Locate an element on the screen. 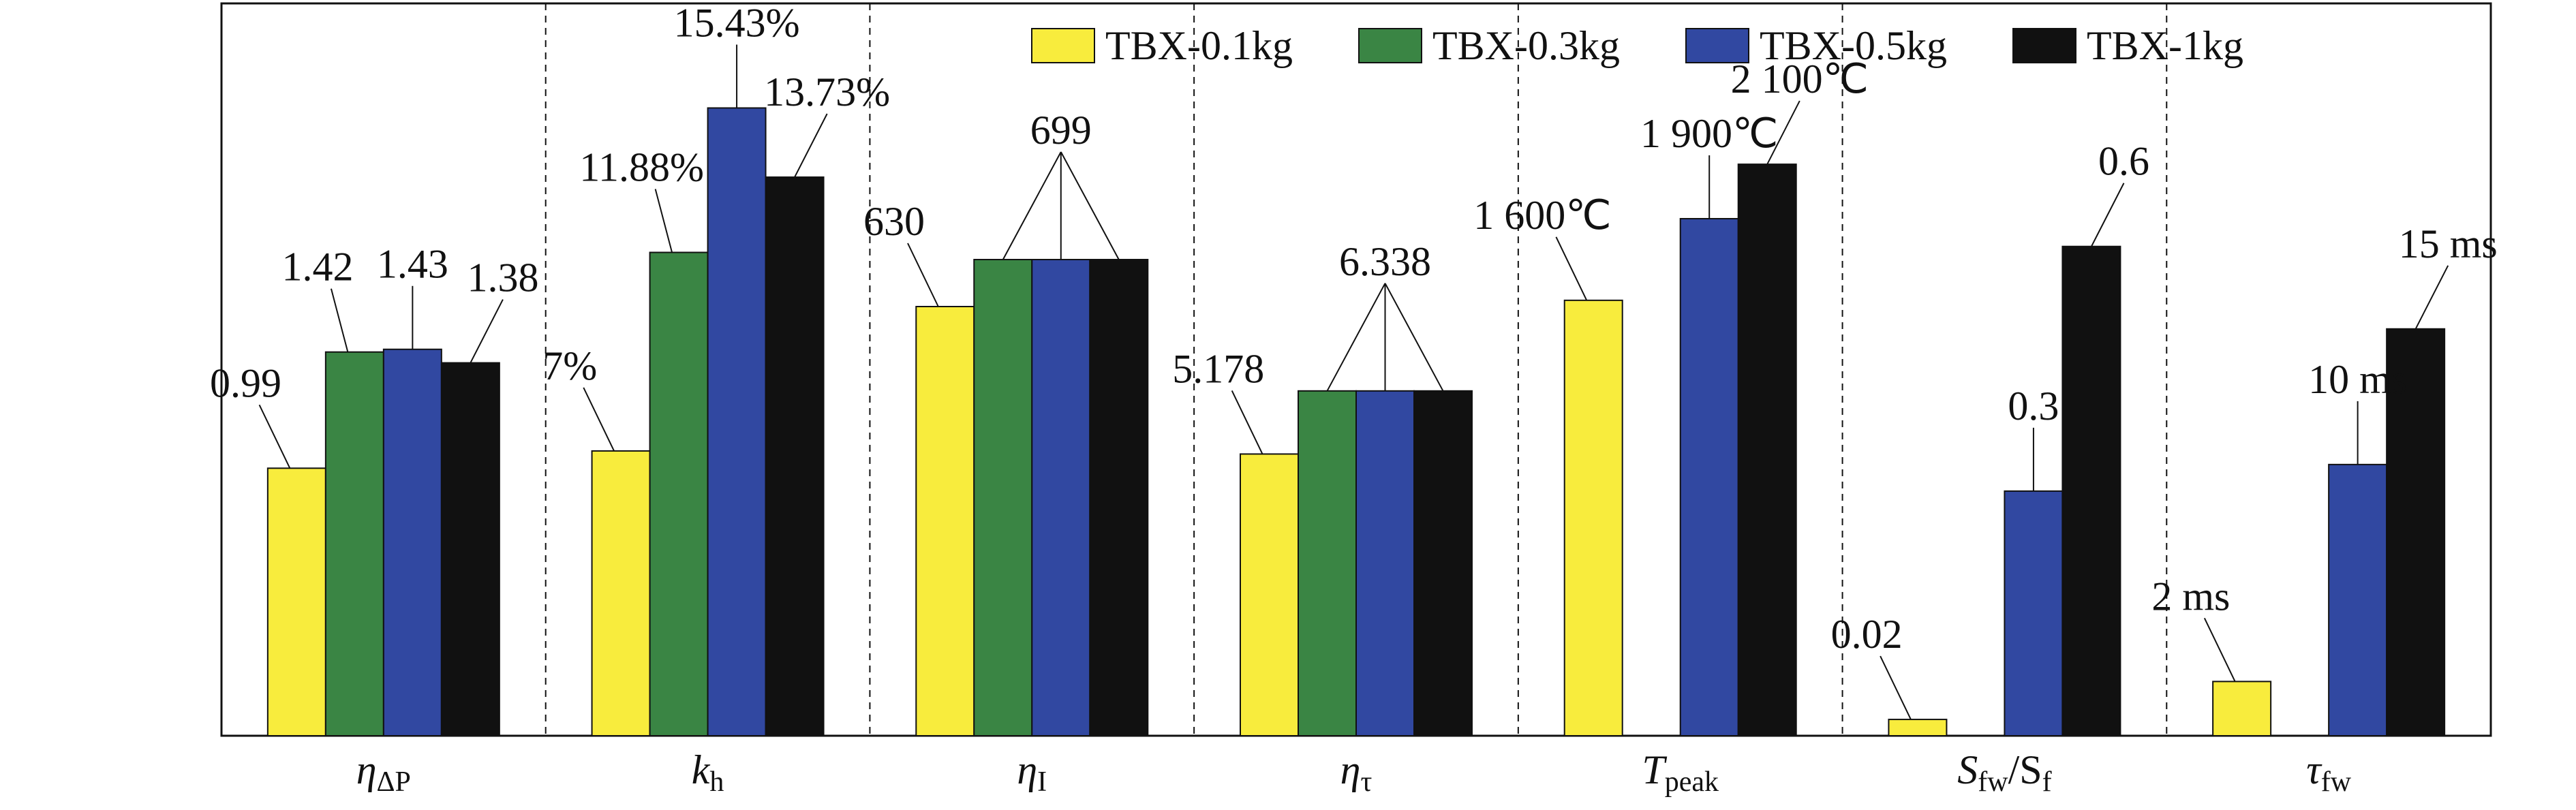  x-tick-label: Tpeak is located at coordinates (1681, 772).